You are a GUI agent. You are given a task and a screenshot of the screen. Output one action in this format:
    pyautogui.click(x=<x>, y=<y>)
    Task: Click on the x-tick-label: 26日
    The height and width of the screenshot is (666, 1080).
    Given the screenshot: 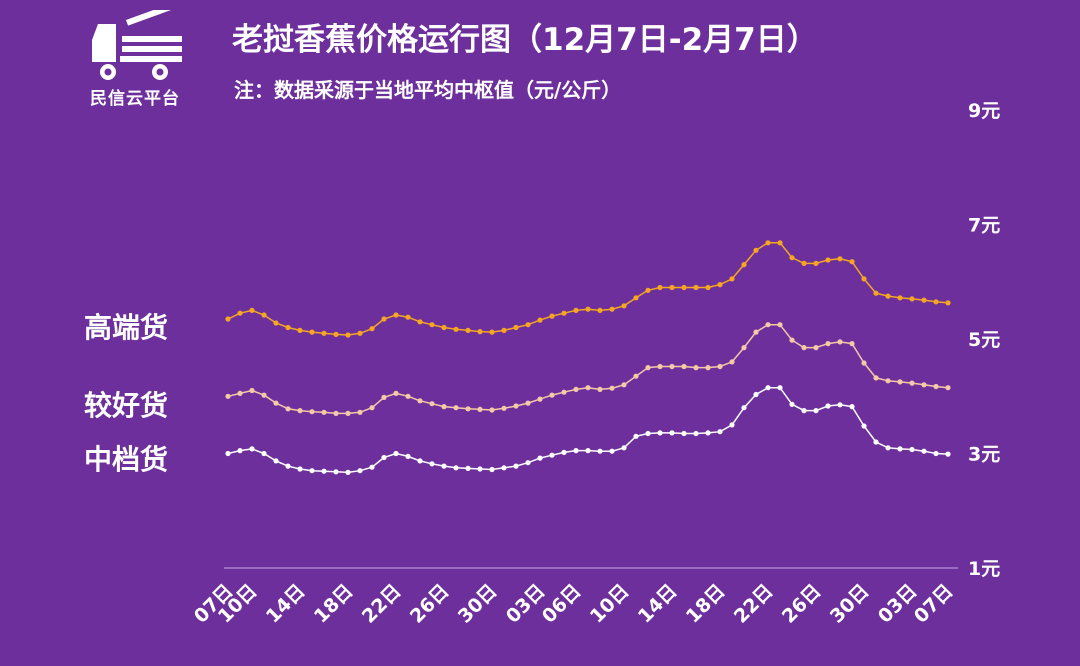 What is the action you would take?
    pyautogui.click(x=802, y=604)
    